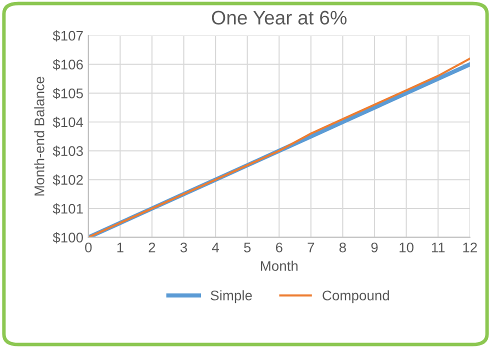 This screenshot has width=491, height=348. I want to click on x-tick-label: 10, so click(407, 247).